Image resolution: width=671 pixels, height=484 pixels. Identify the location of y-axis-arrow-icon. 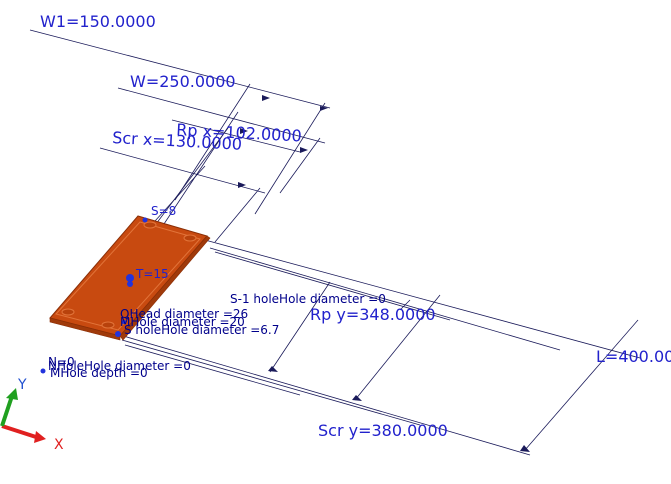
(12, 394).